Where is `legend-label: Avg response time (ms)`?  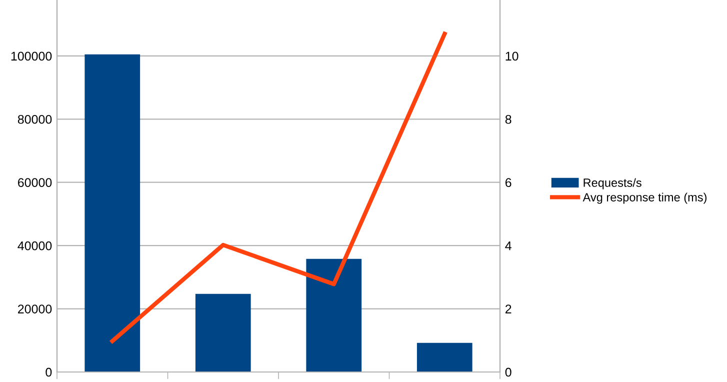
legend-label: Avg response time (ms) is located at coordinates (644, 198).